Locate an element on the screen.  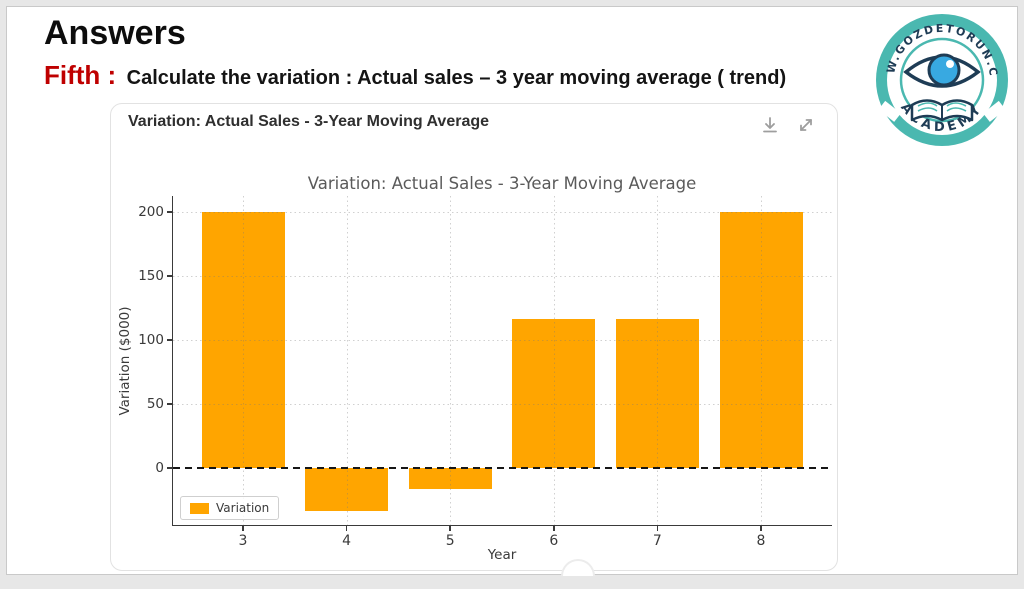
y-tick-label: 100 is located at coordinates (151, 340).